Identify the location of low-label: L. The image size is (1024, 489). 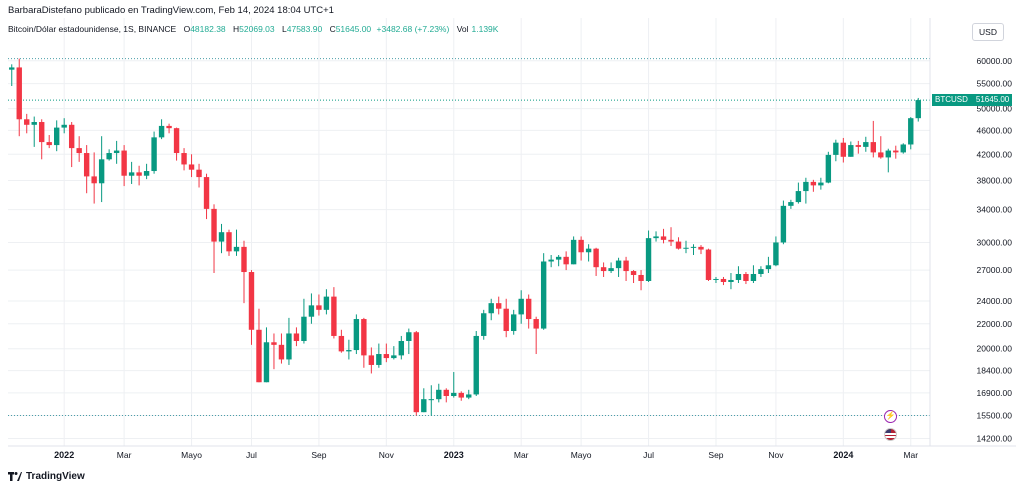
(284, 29).